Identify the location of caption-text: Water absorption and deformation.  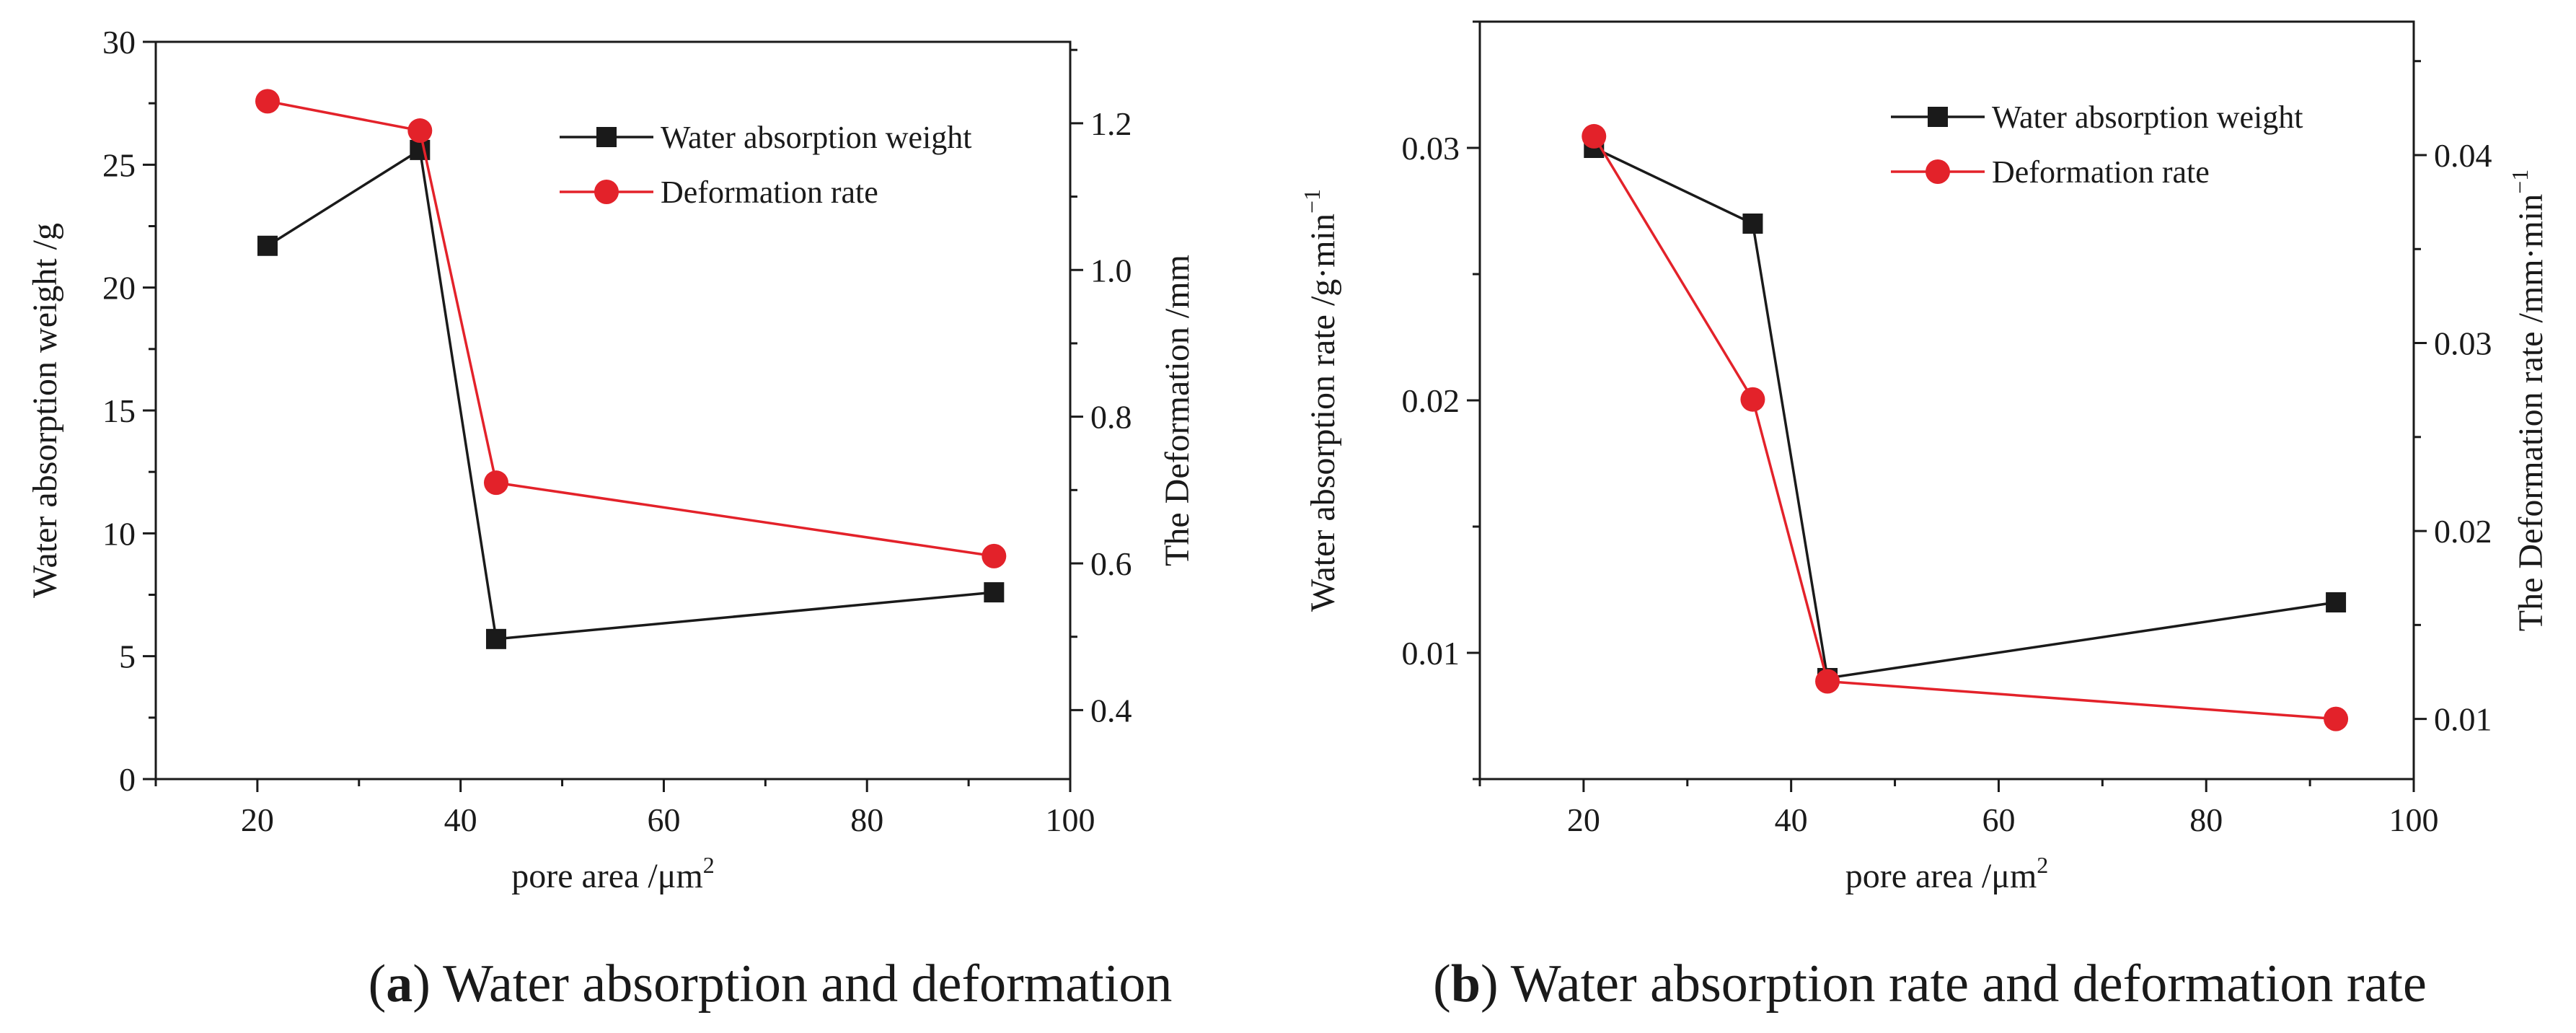
(801, 984).